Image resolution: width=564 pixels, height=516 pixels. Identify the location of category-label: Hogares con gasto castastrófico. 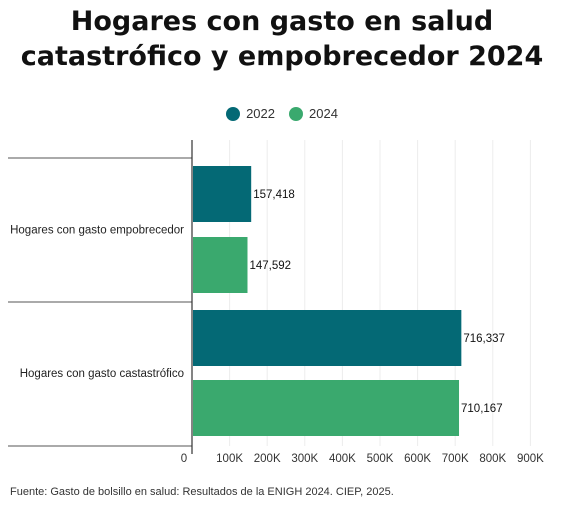
(102, 374).